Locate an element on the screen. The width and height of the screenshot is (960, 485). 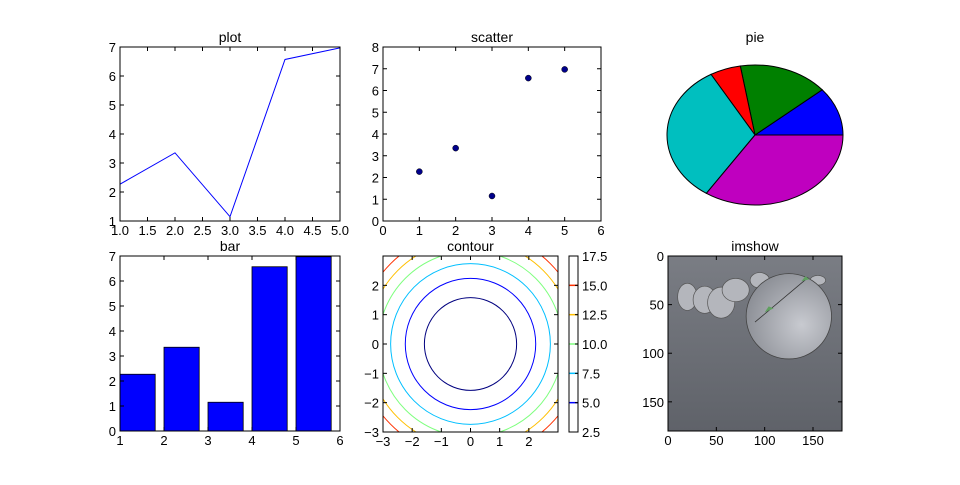
x-tick-label: 150 is located at coordinates (813, 440).